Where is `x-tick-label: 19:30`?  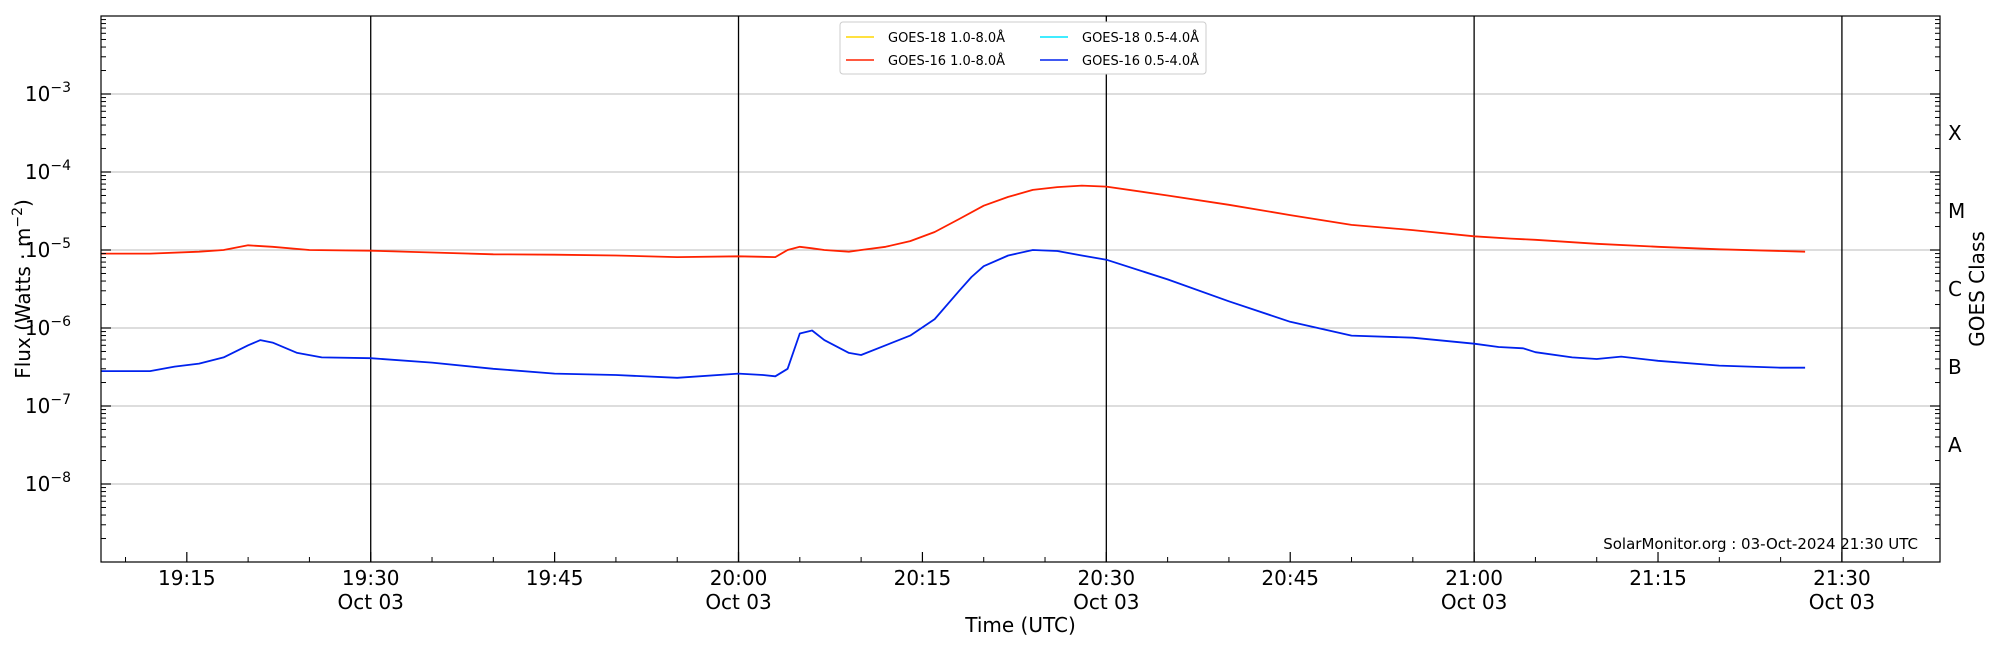
x-tick-label: 19:30 is located at coordinates (371, 578).